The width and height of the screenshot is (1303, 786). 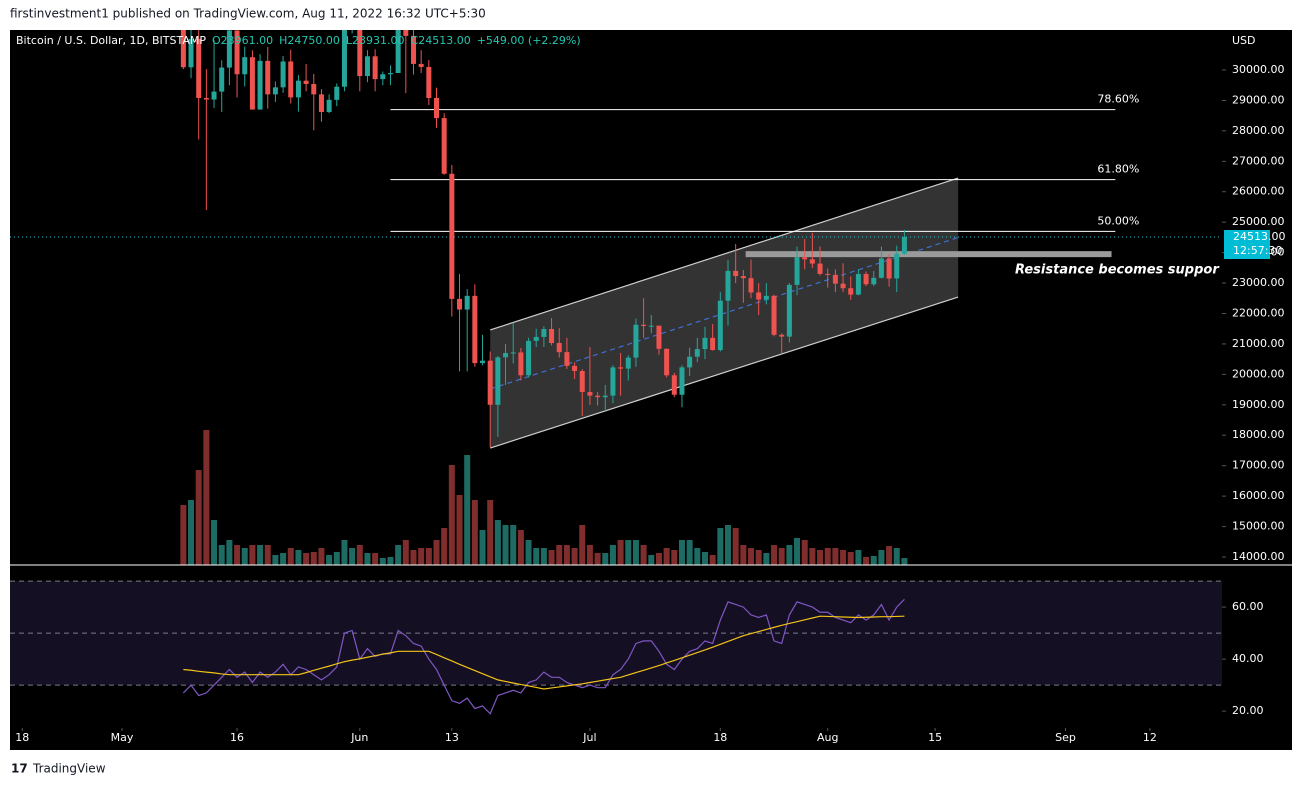 I want to click on annotation: Resistance becomes suppor, so click(x=1117, y=270).